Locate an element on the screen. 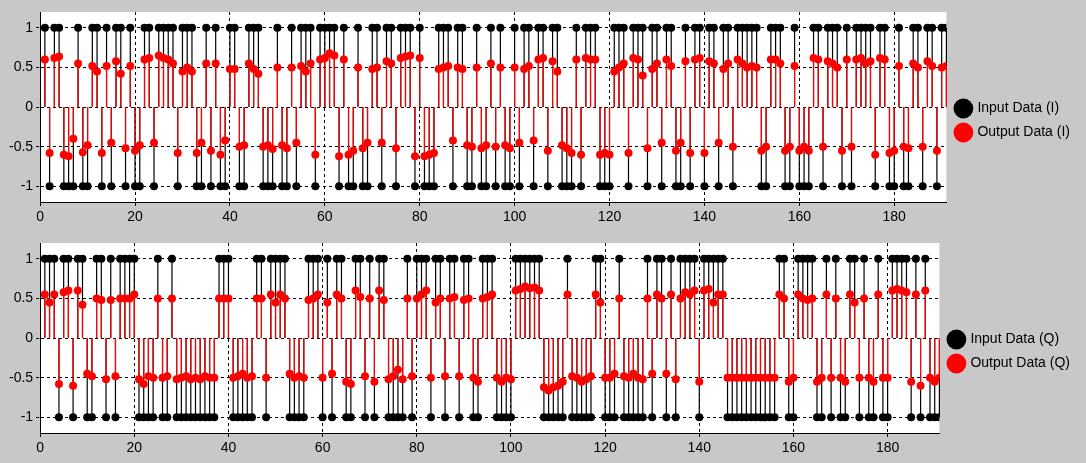 This screenshot has width=1086, height=463. legend-label: Output Data (Q) is located at coordinates (1020, 362).